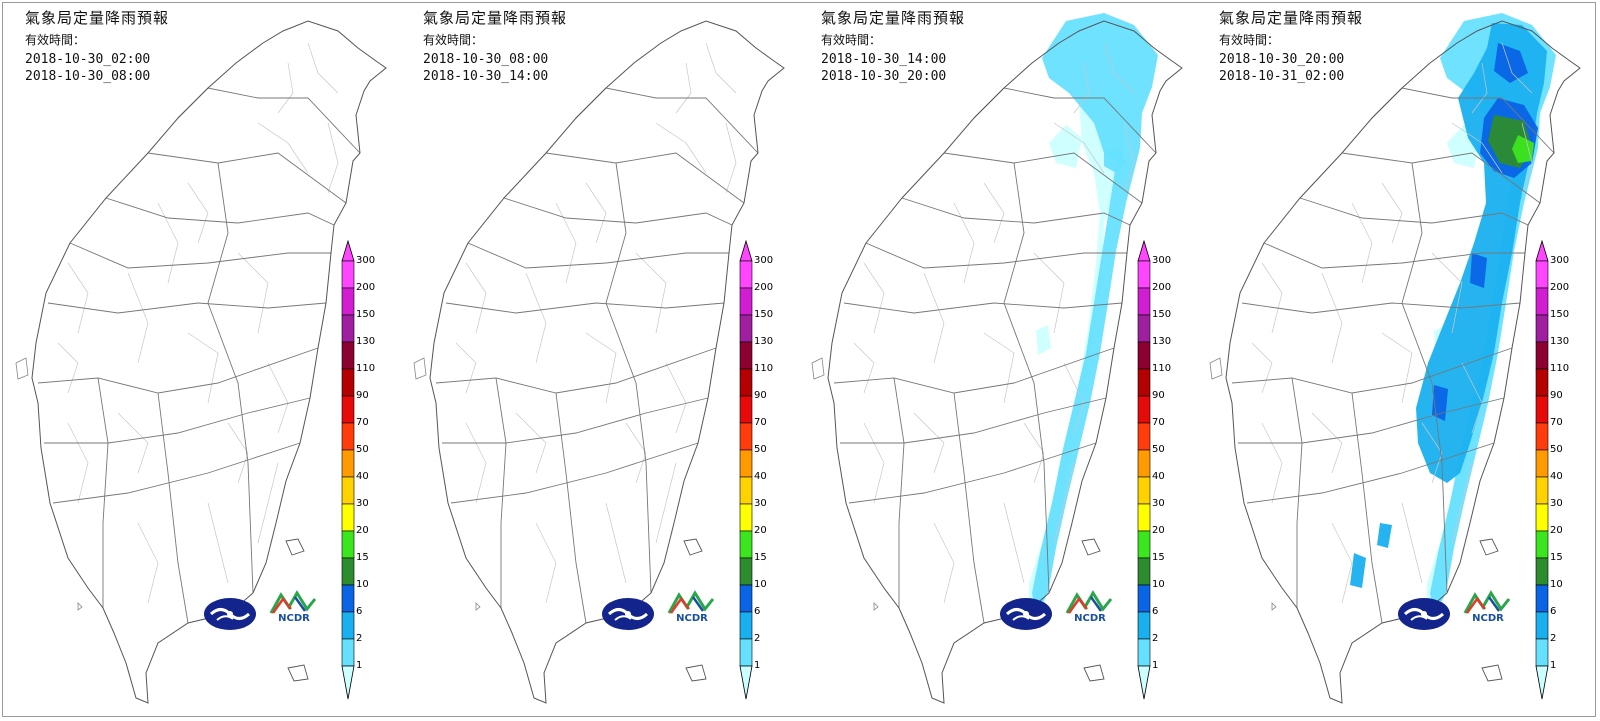 The height and width of the screenshot is (721, 1600). I want to click on rain-area-6mm, so click(1358, 570).